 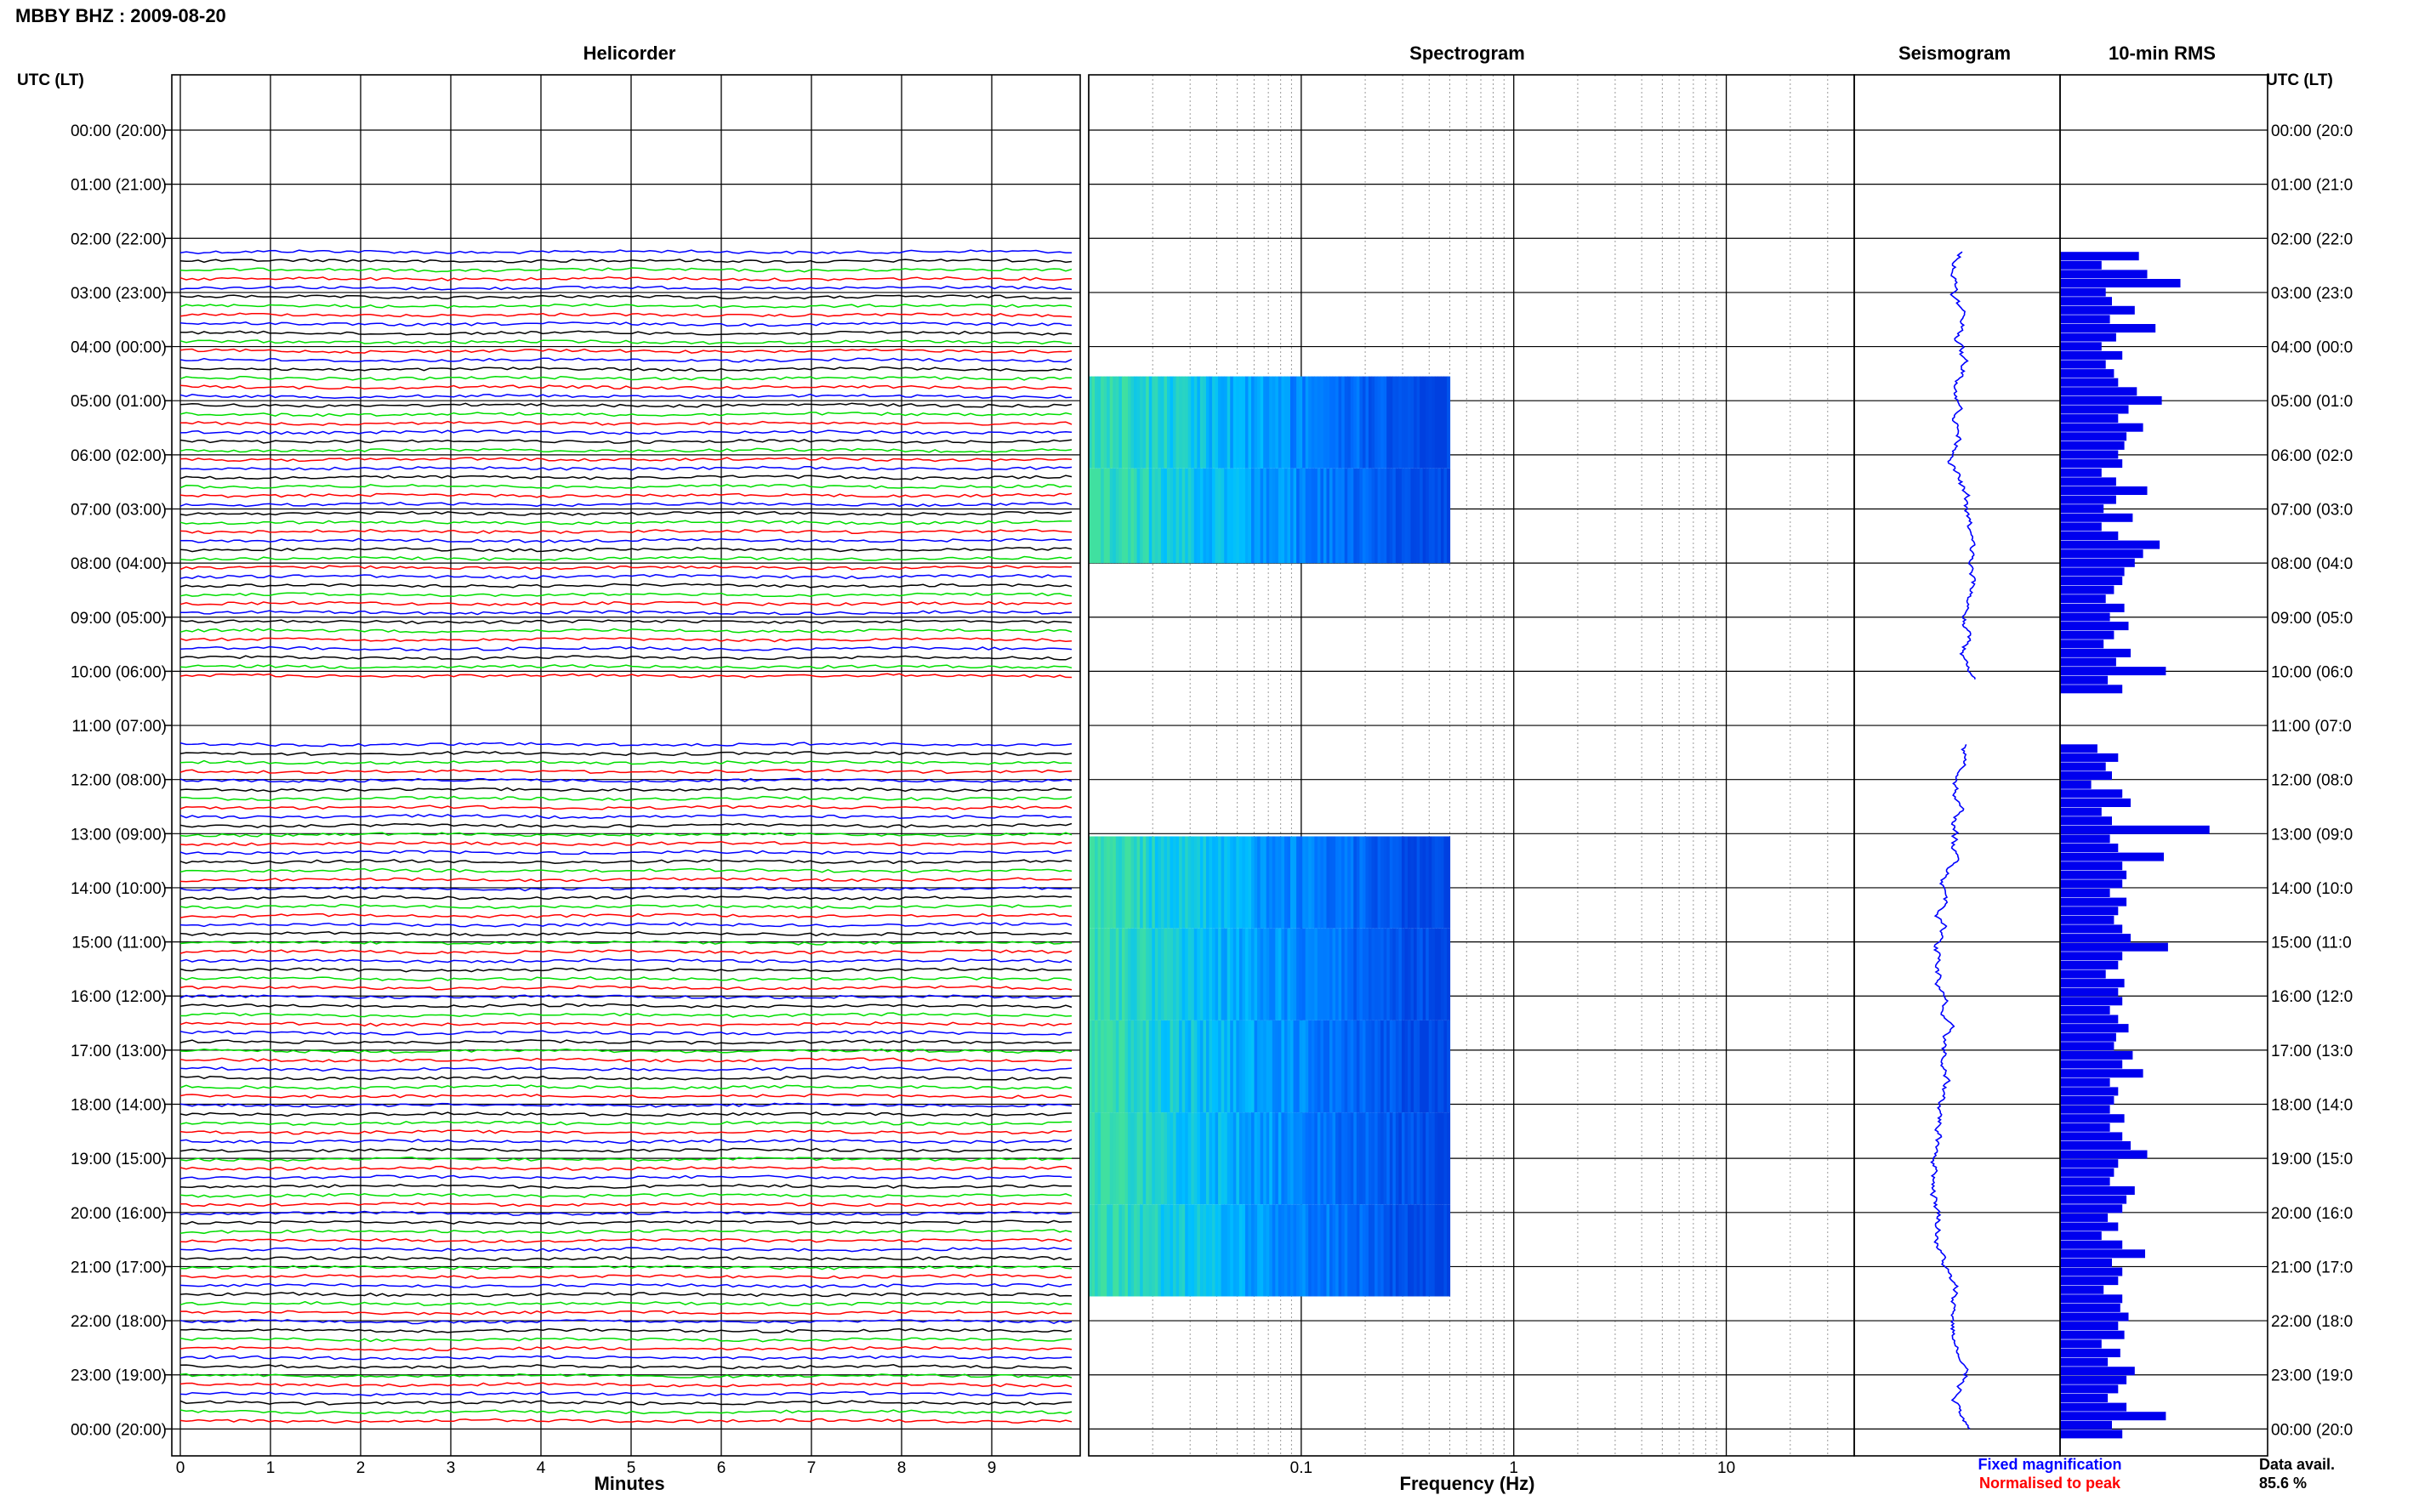 I want to click on right-hour-label: 12:00 (08:0, so click(x=2312, y=781).